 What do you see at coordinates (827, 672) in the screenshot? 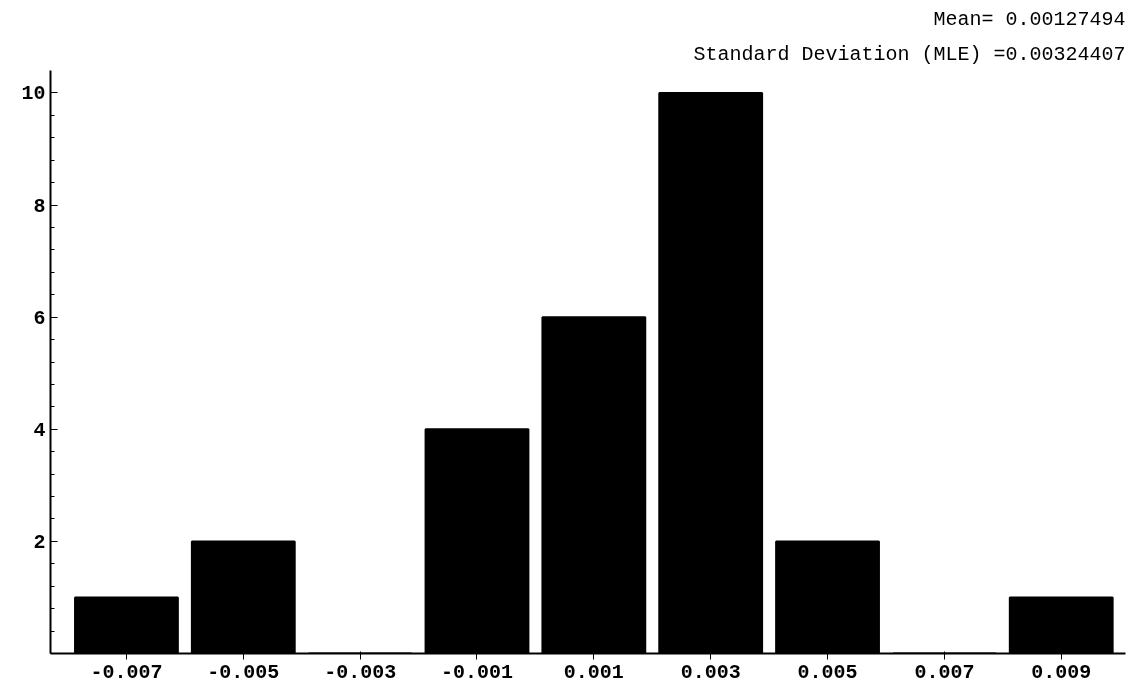
I see `x-tick-label: 0.005` at bounding box center [827, 672].